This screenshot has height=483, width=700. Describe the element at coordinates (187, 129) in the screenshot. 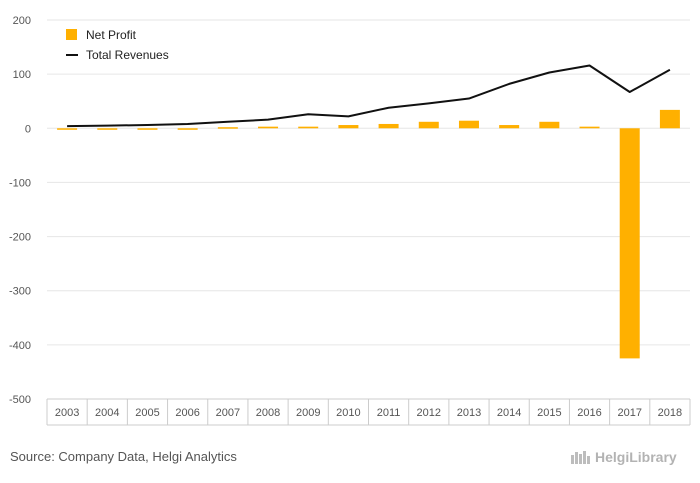

I see `bar-net-profit-2006` at that location.